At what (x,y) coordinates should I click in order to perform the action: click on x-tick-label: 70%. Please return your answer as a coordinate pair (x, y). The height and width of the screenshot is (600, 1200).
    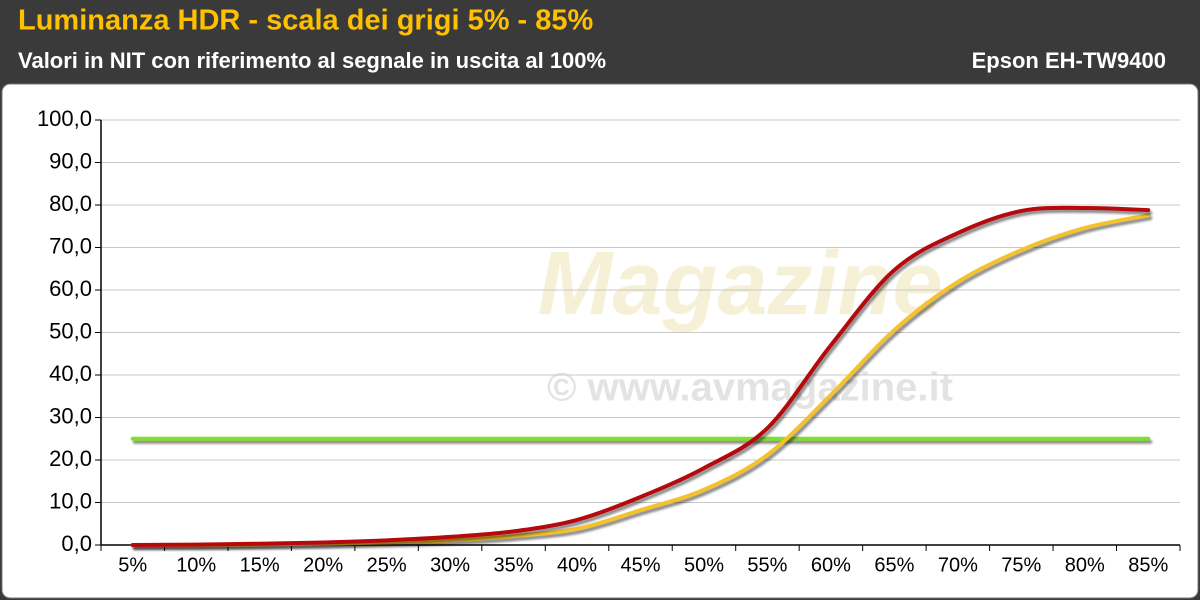
    Looking at the image, I should click on (958, 565).